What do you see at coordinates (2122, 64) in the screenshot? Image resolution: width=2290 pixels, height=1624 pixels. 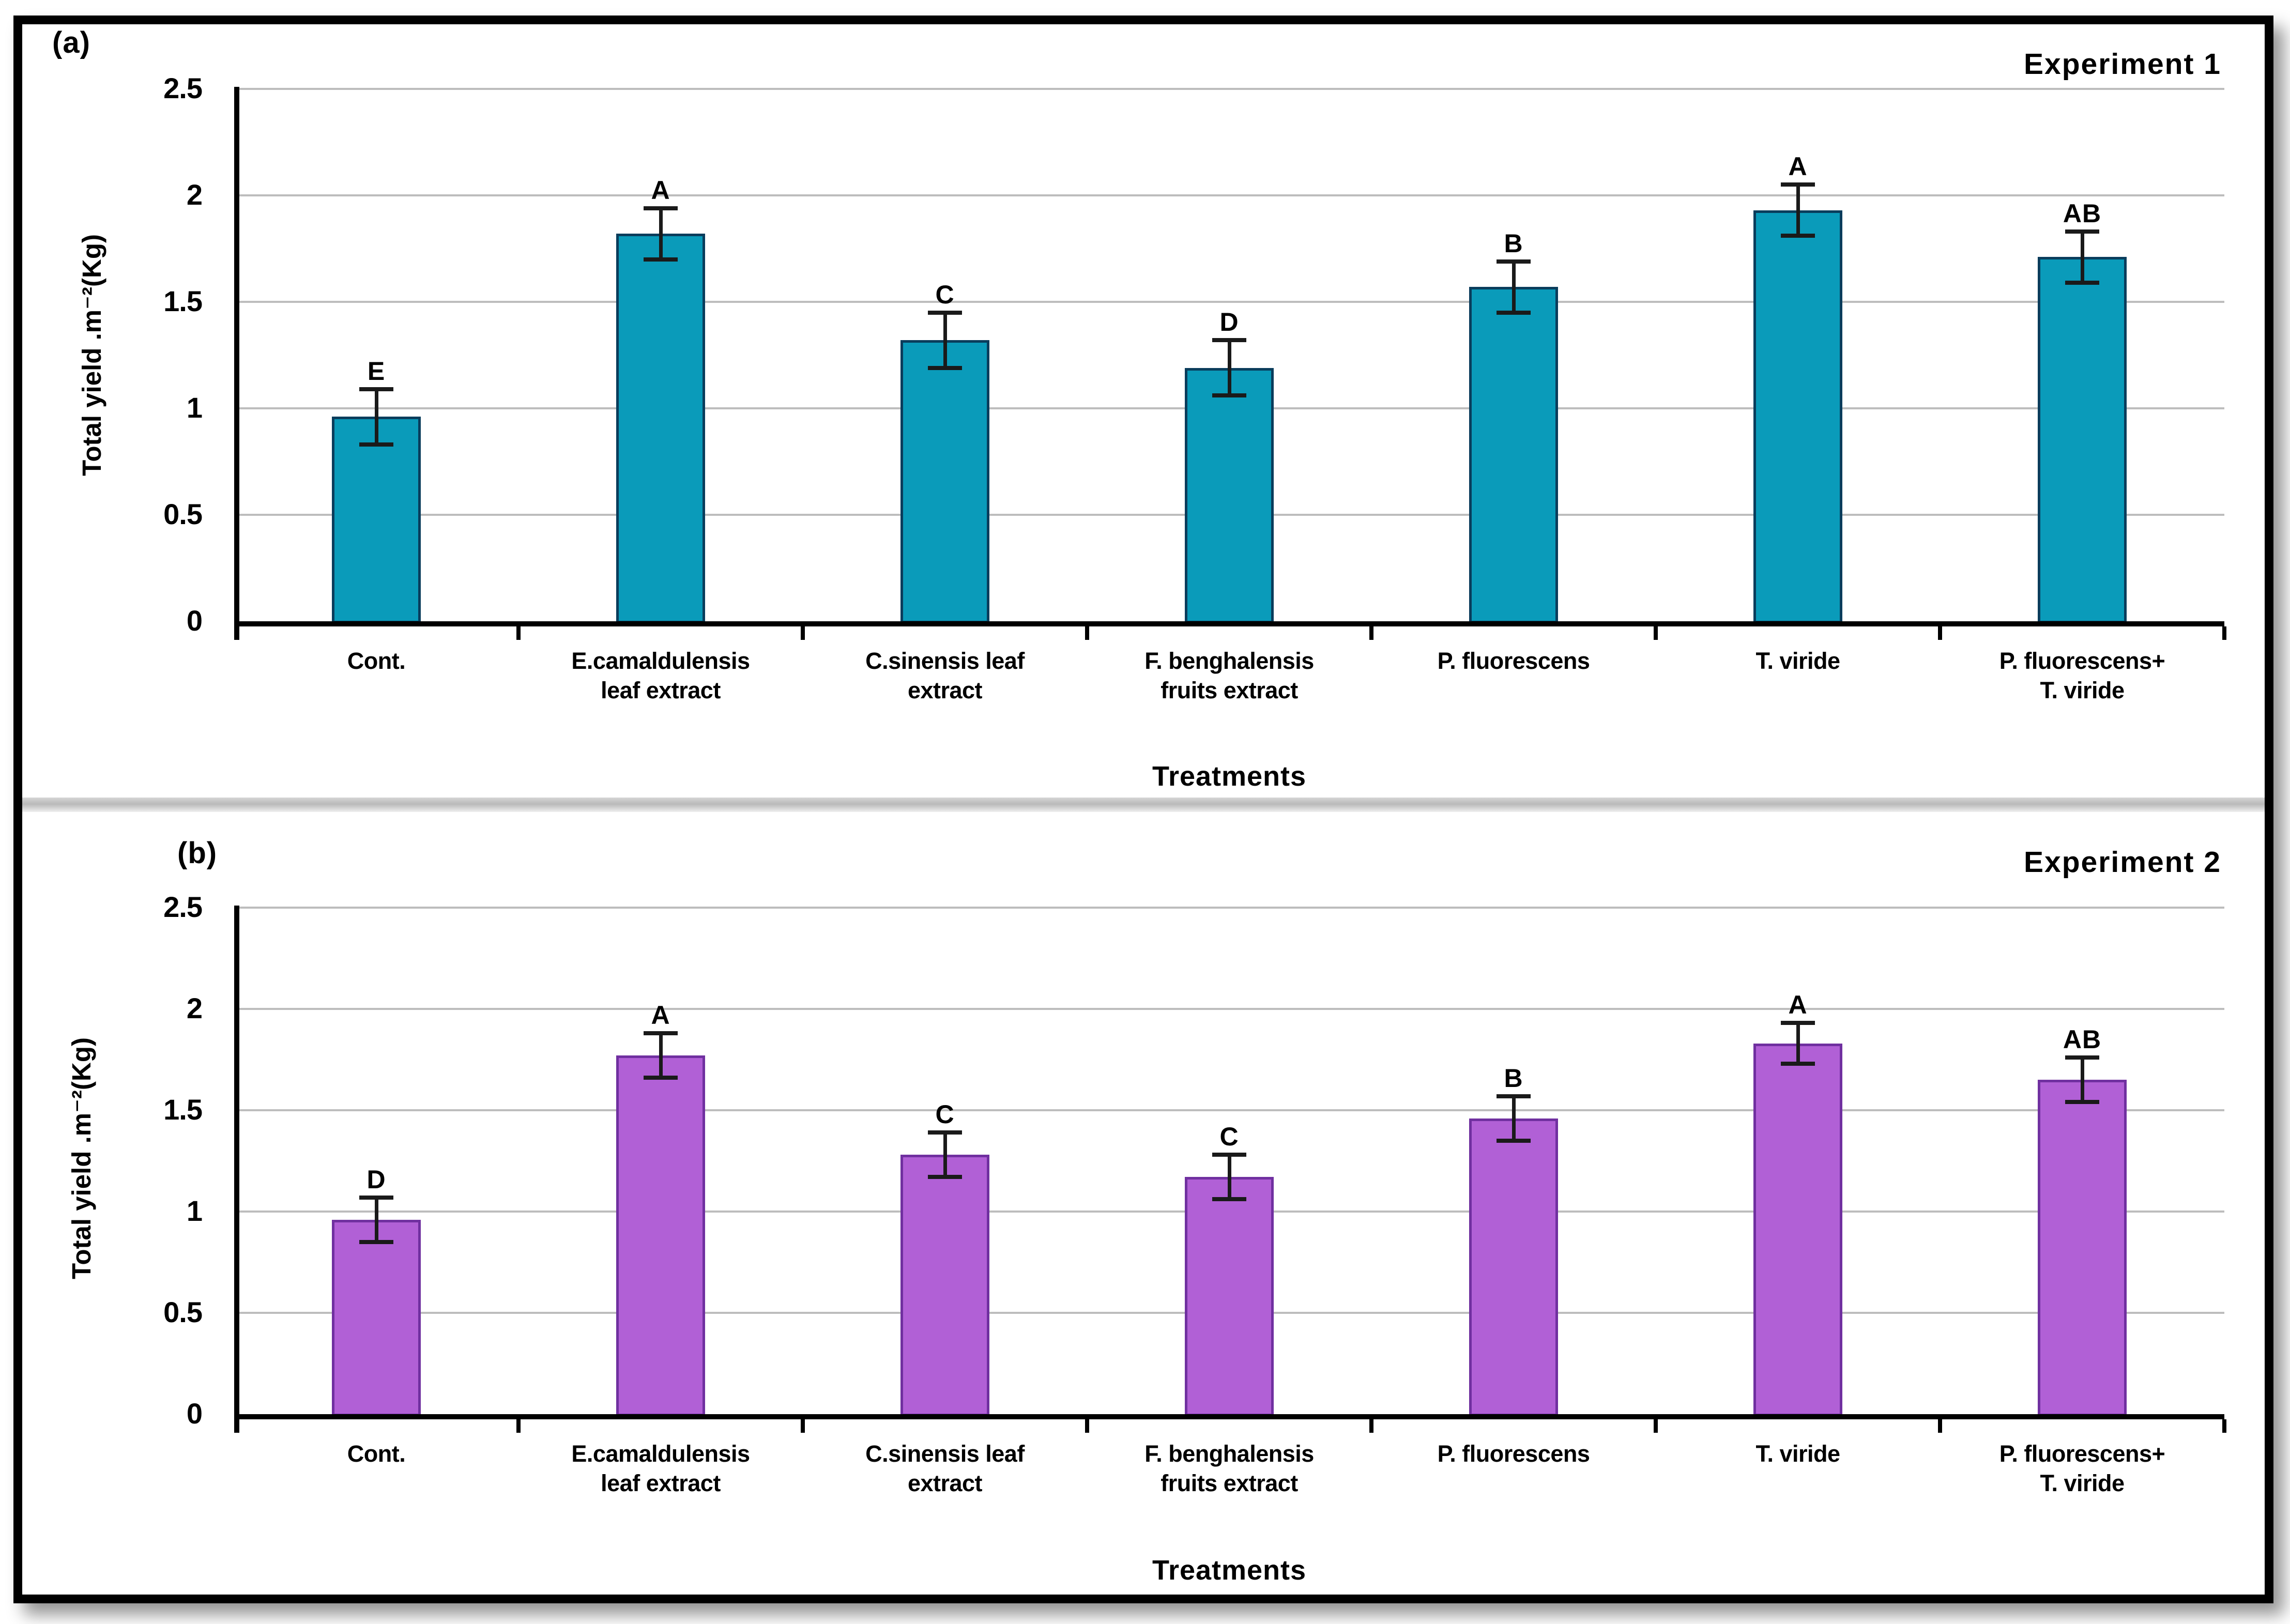 I see `panel-a-title: Experiment 1` at bounding box center [2122, 64].